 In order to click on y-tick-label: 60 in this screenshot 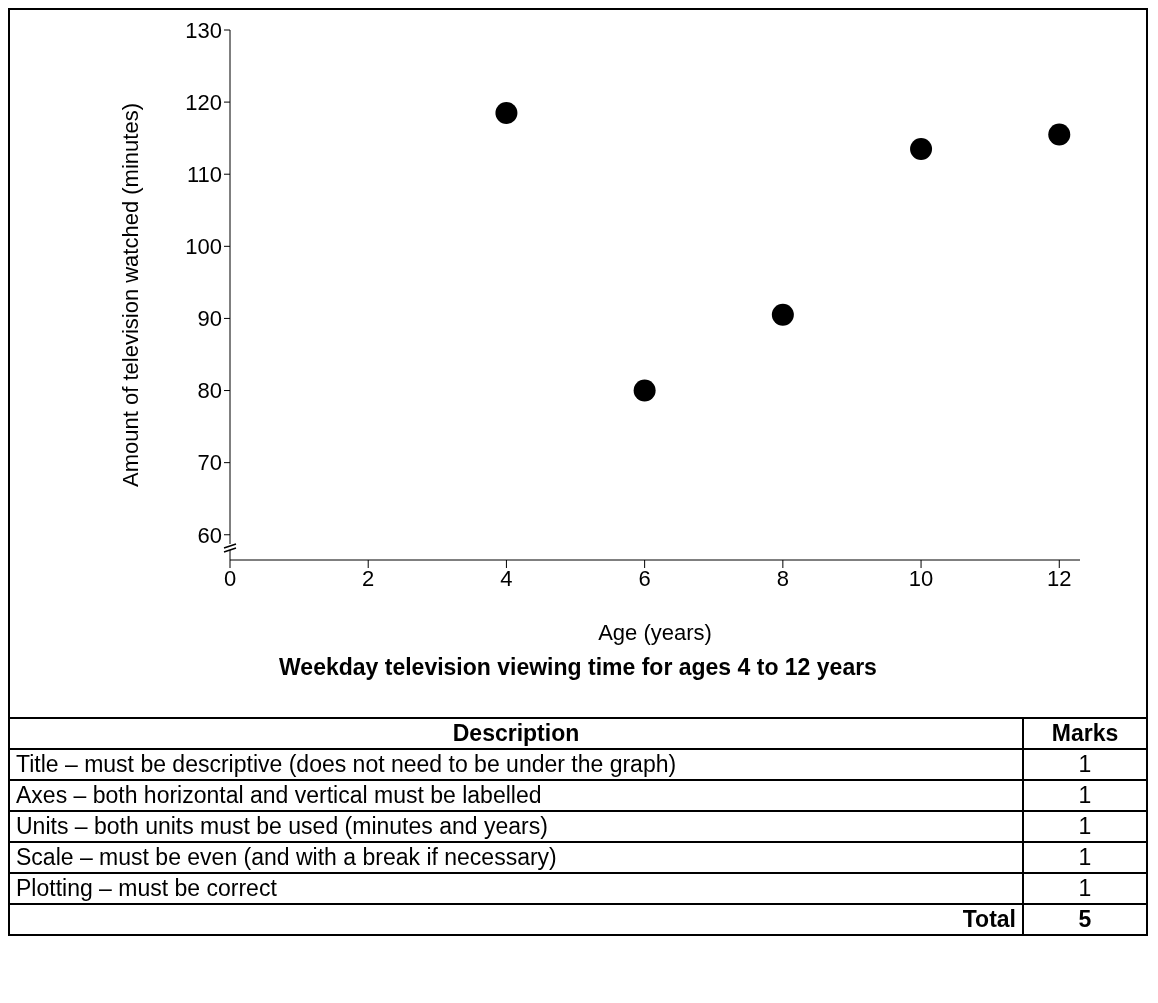, I will do `click(209, 535)`.